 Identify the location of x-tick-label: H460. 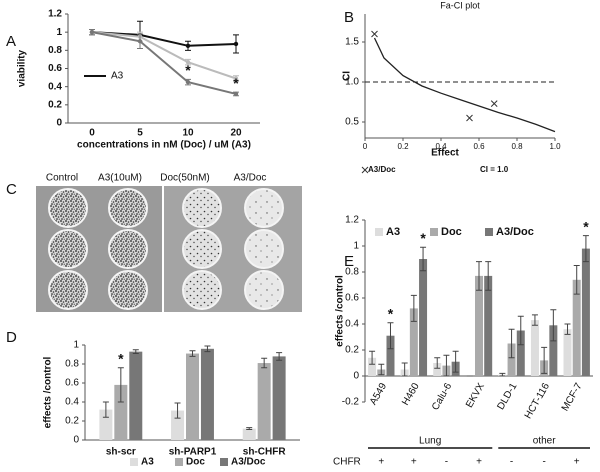
(411, 394).